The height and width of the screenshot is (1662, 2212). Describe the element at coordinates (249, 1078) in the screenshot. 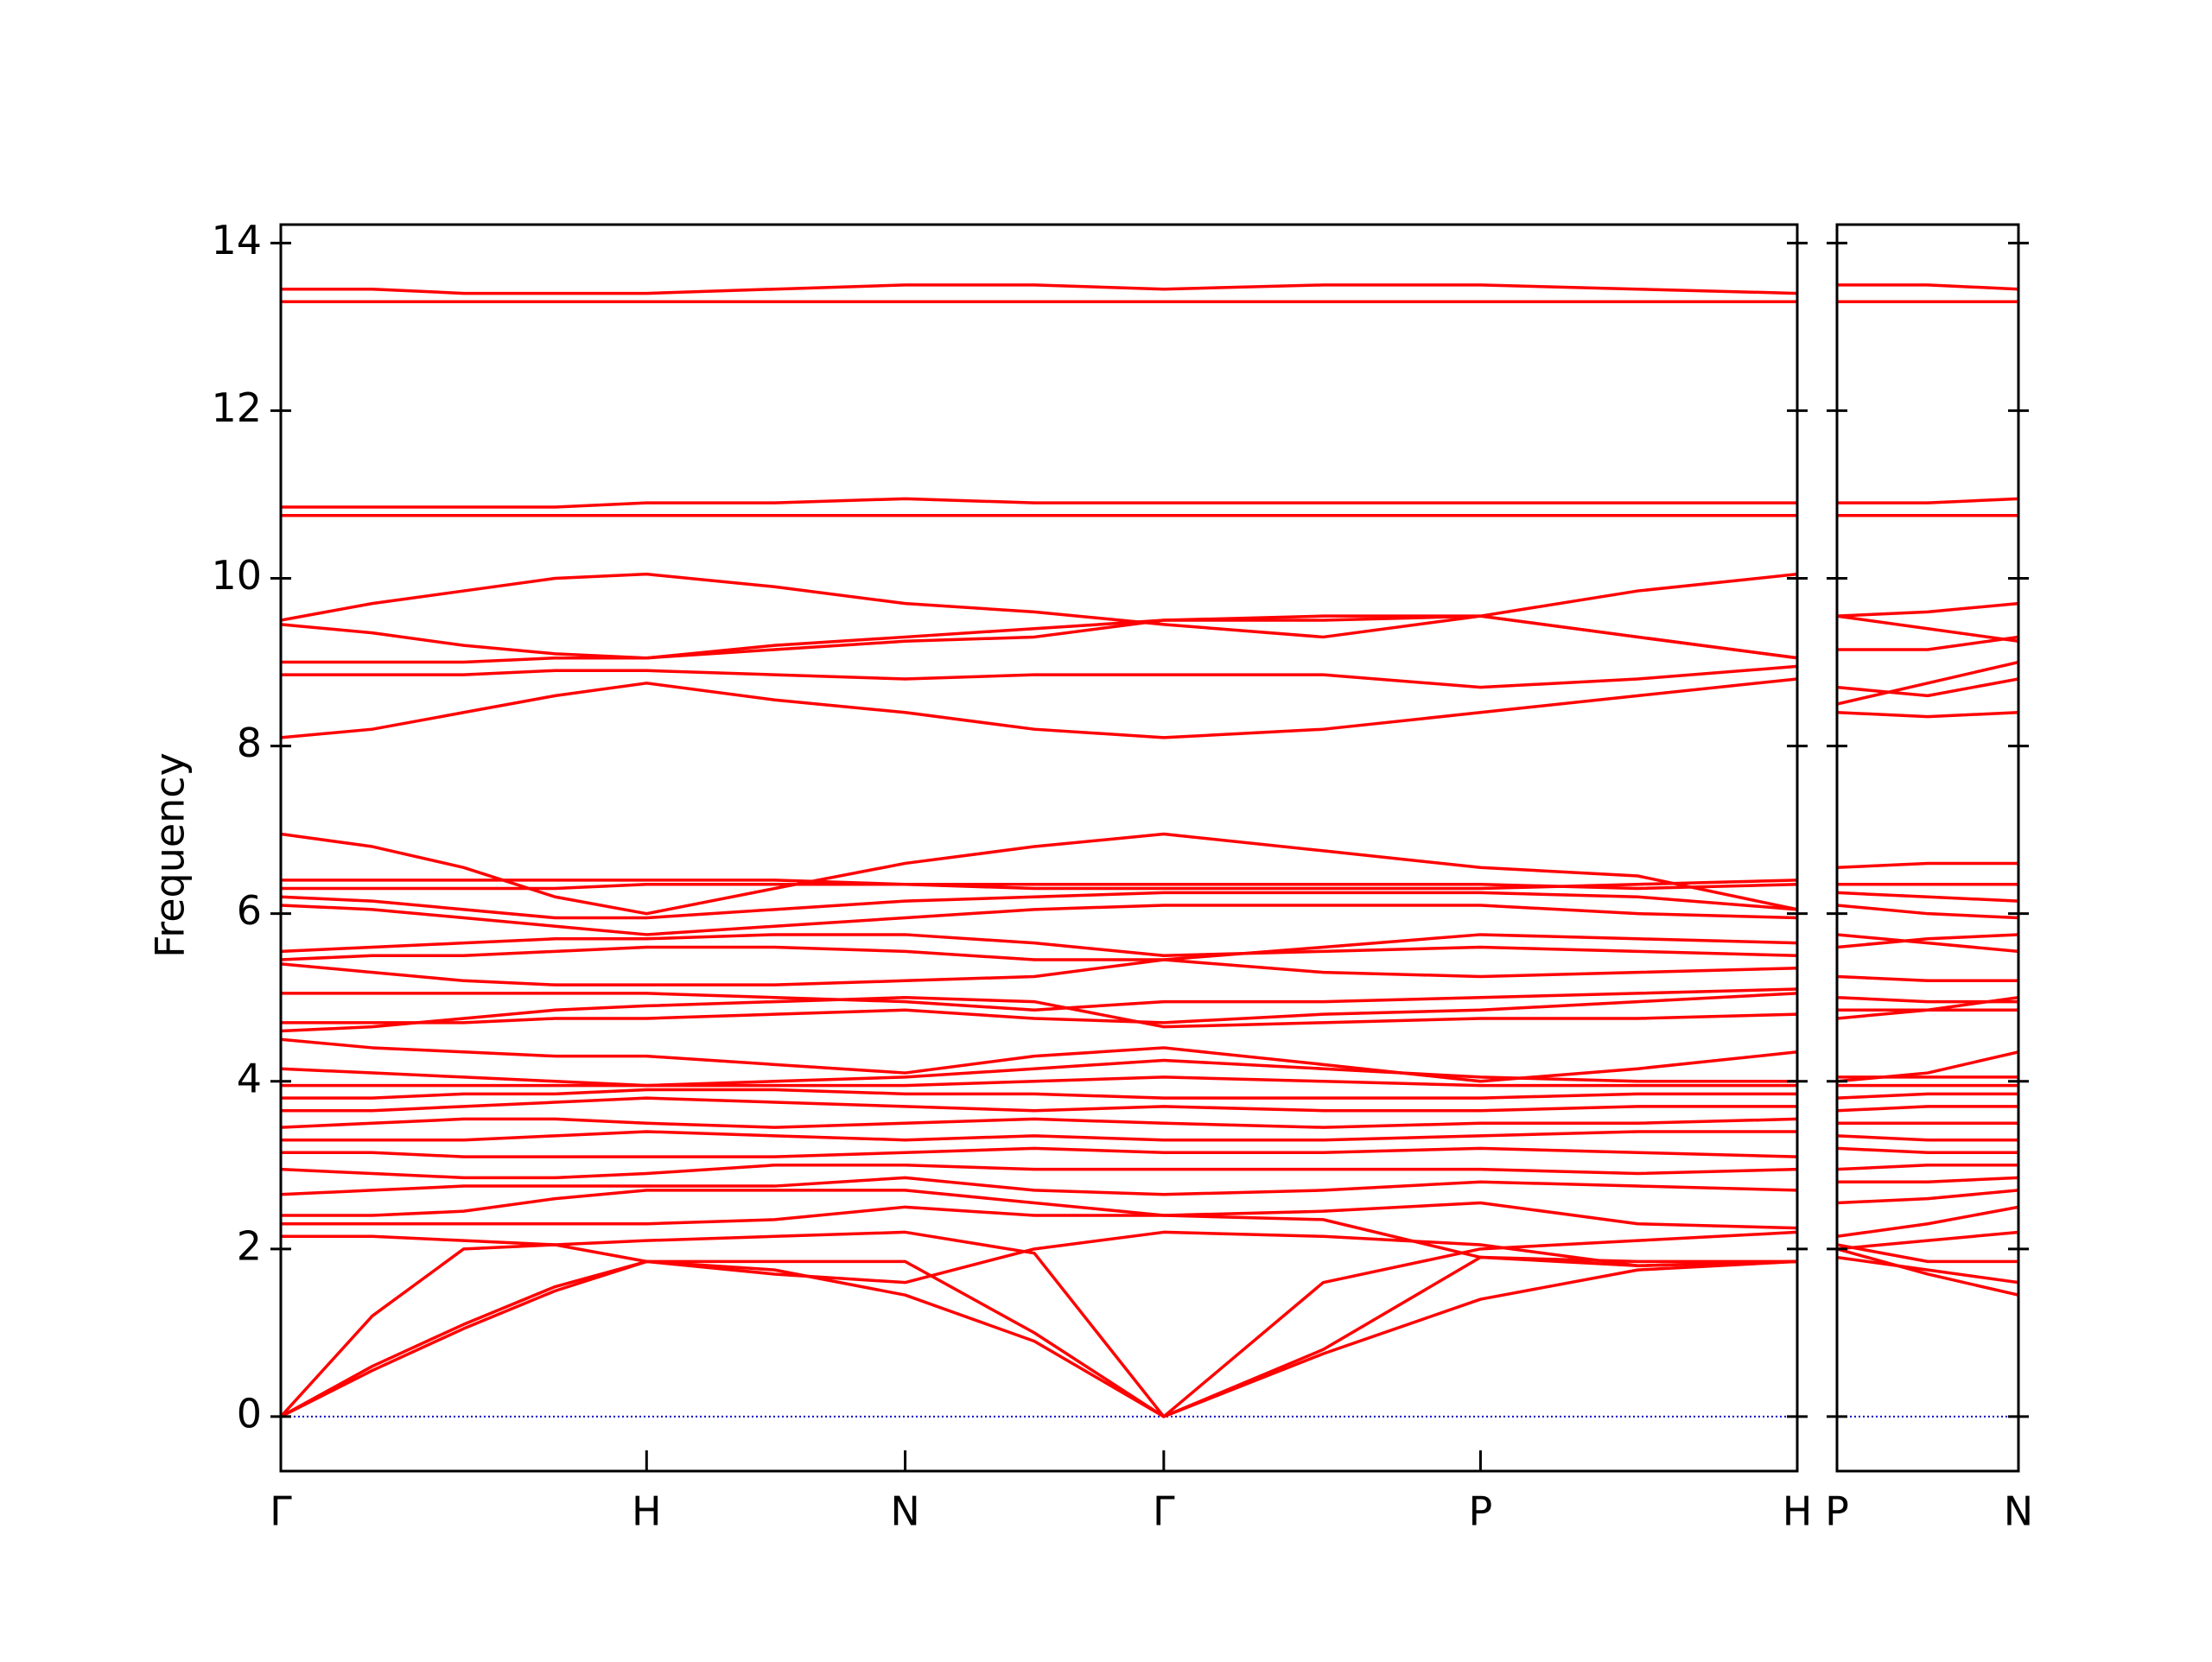

I see `y-tick-label: 4` at that location.